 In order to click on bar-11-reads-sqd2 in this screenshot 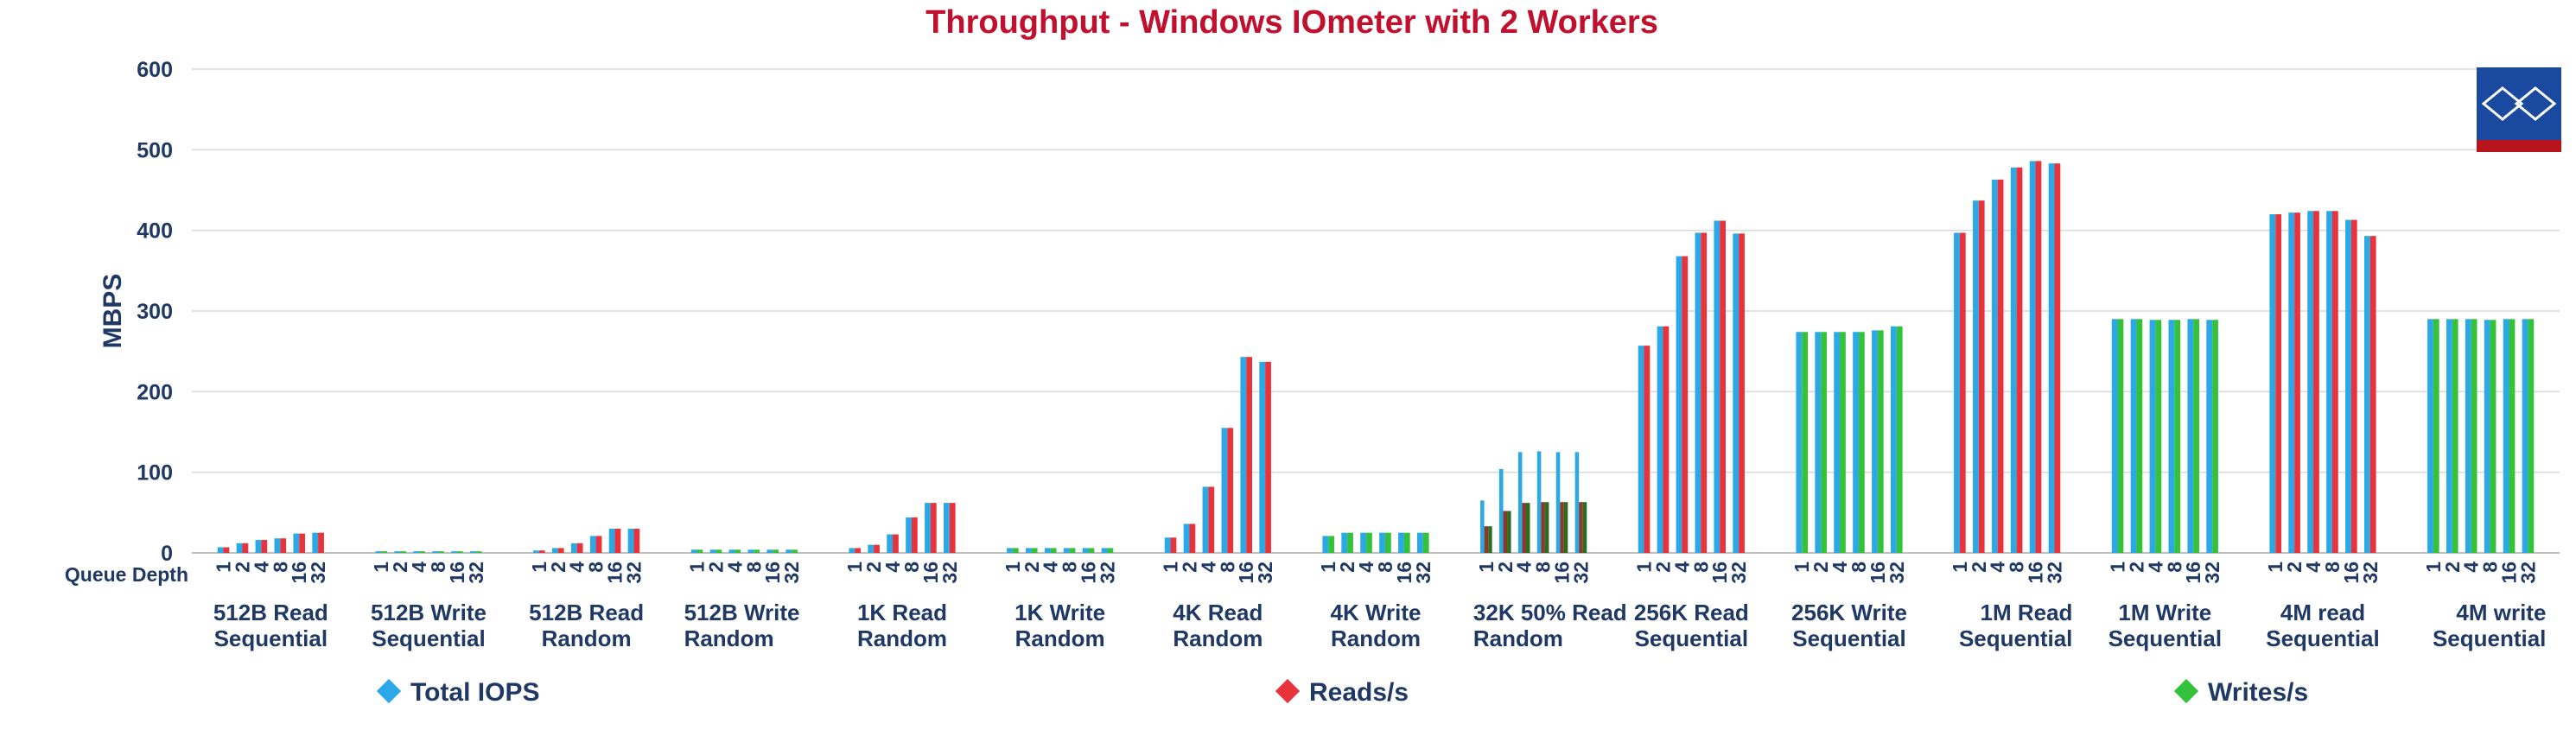, I will do `click(1981, 376)`.